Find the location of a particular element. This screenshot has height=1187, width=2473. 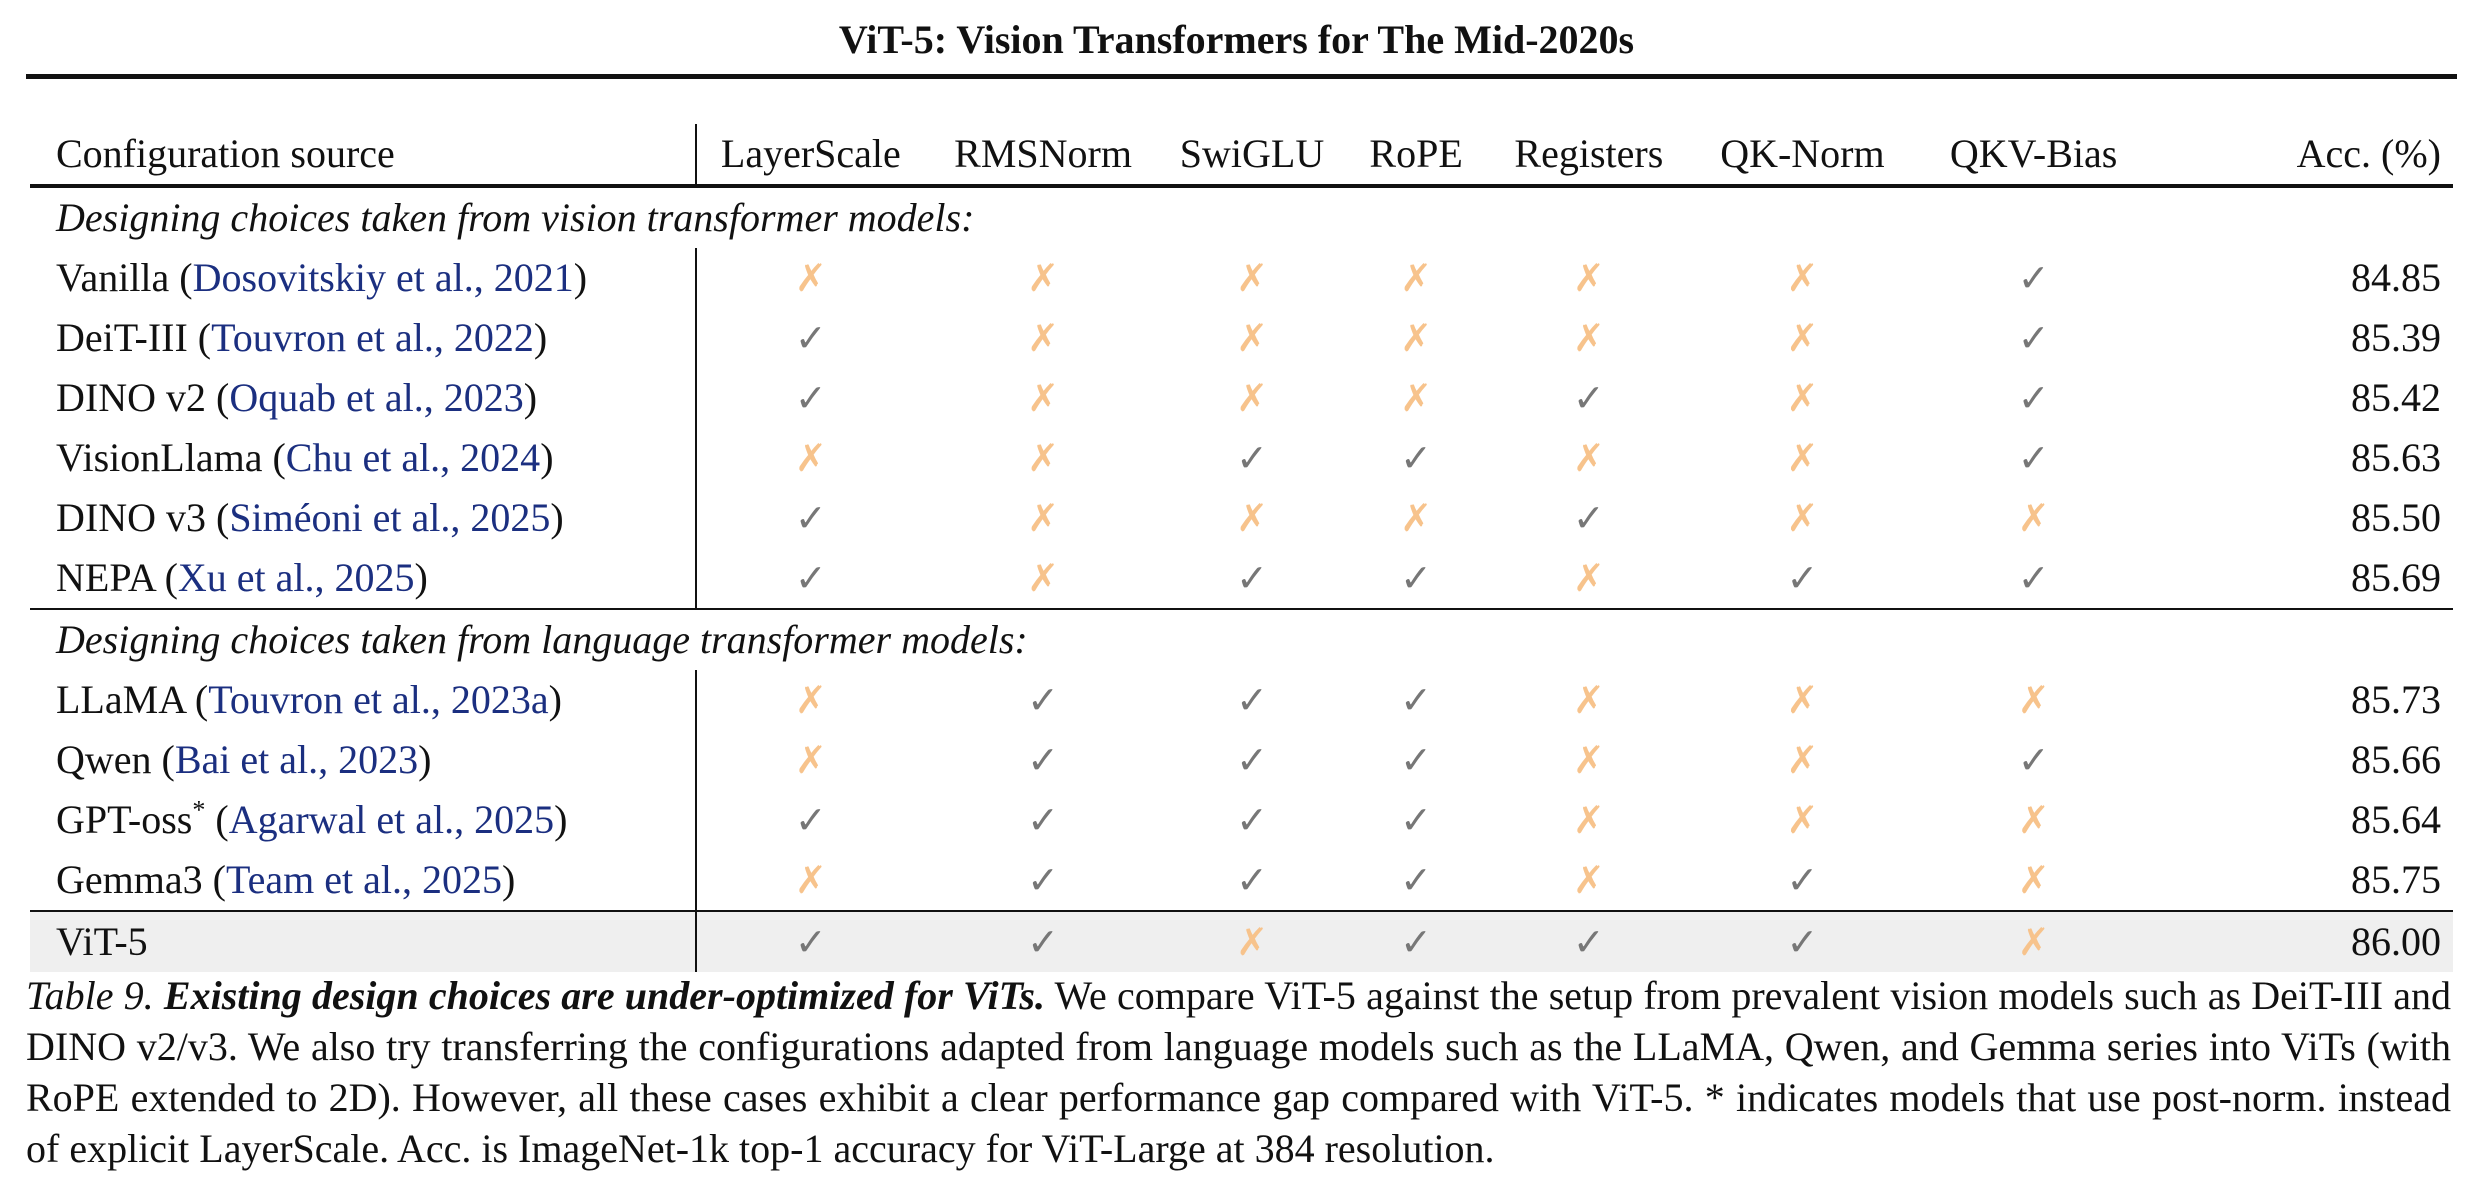

cross-icon-qk-norm: ✗ is located at coordinates (1802, 518).